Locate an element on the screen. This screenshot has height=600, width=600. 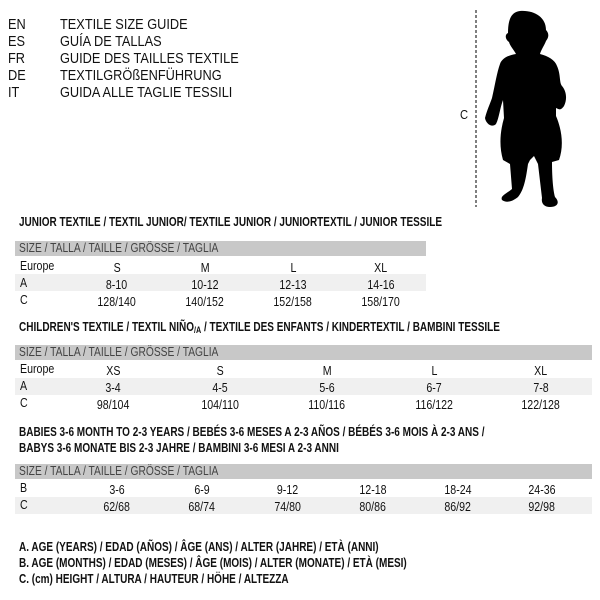
table-cell: 3-4 is located at coordinates (113, 388).